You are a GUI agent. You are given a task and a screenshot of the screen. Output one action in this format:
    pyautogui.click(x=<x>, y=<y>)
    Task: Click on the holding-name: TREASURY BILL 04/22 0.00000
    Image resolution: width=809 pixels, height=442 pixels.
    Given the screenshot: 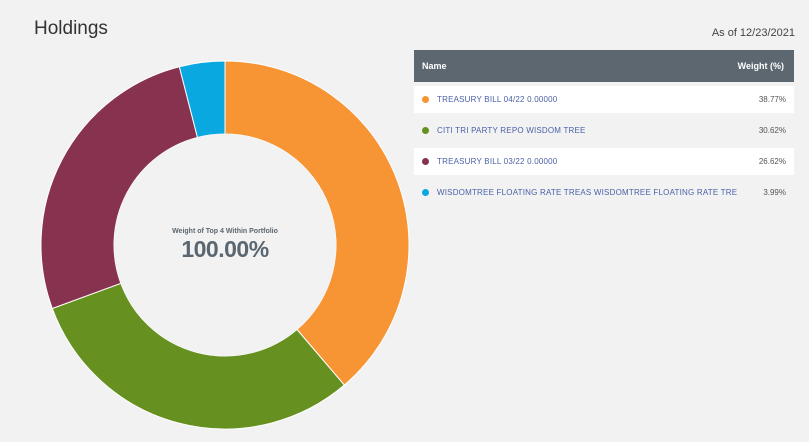 What is the action you would take?
    pyautogui.click(x=497, y=99)
    